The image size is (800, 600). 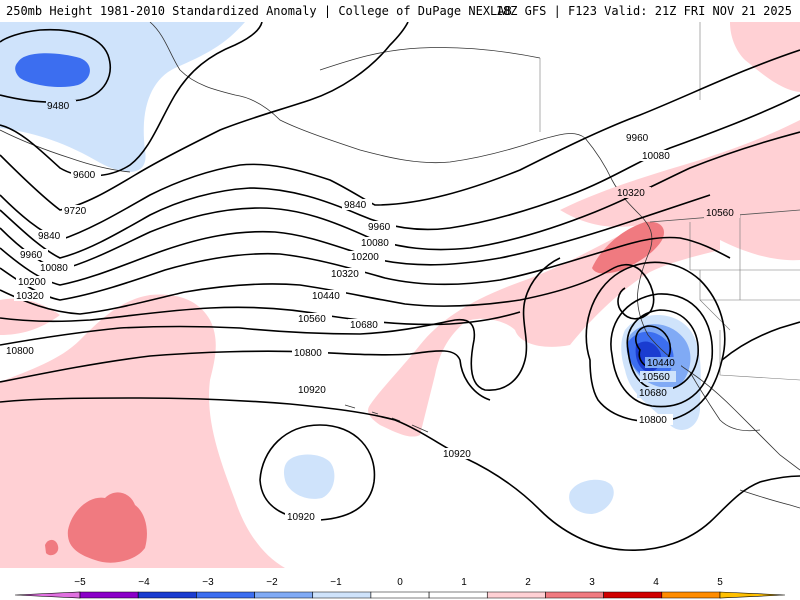 What do you see at coordinates (653, 346) in the screenshot?
I see `contour-10440-ring` at bounding box center [653, 346].